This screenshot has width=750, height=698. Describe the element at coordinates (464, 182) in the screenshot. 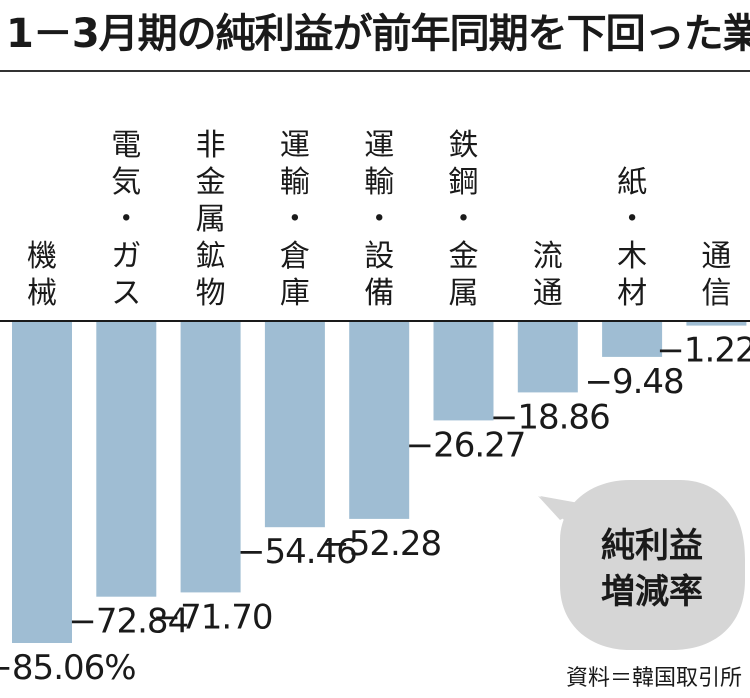

I see `category-char: 鋼` at that location.